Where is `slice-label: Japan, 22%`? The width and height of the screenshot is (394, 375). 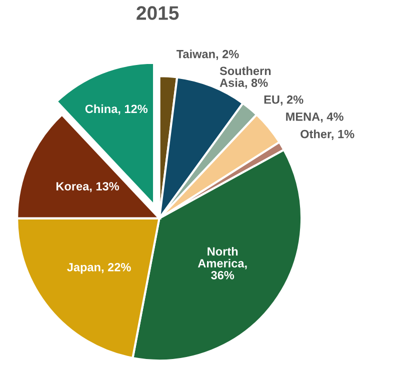 slice-label: Japan, 22% is located at coordinates (99, 268).